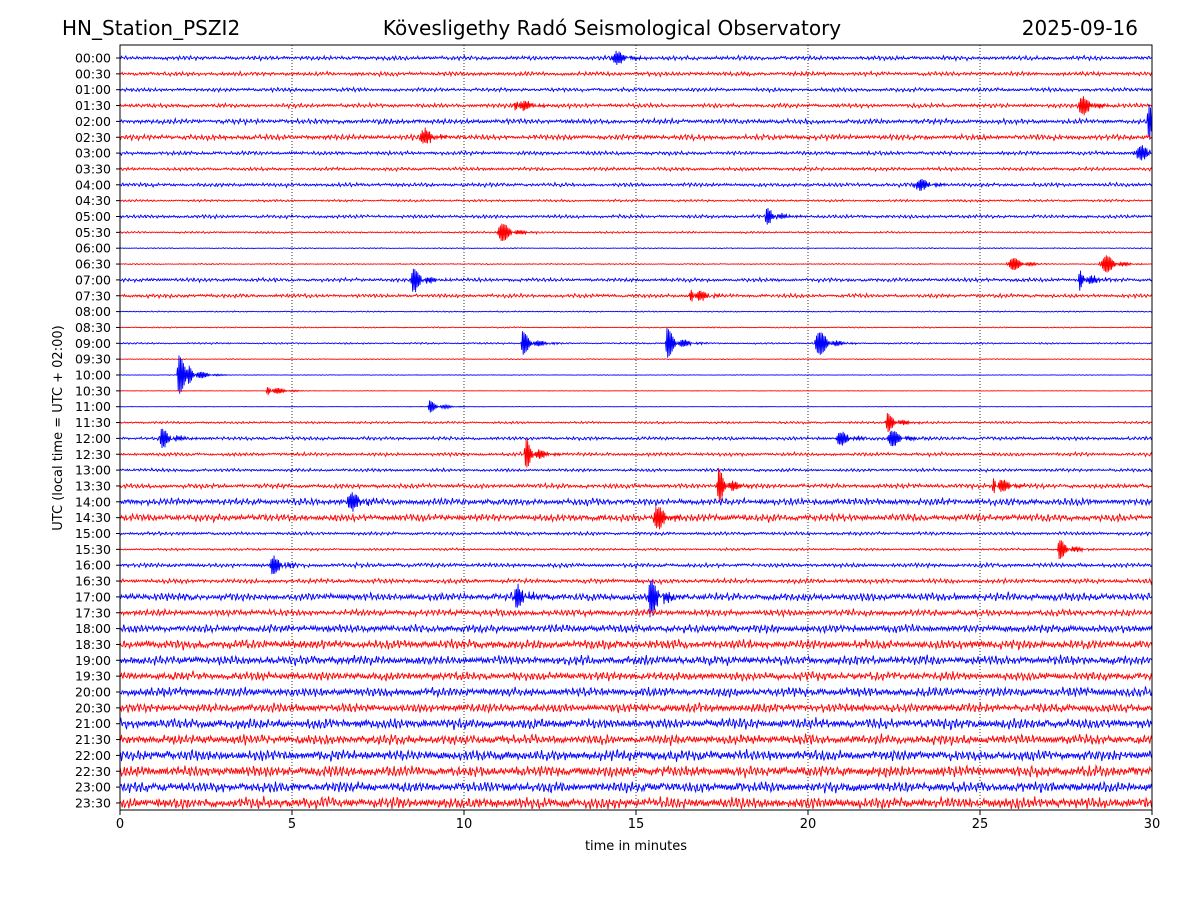 This screenshot has width=1200, height=900. Describe the element at coordinates (93, 200) in the screenshot. I see `row-label-0430: 04:30` at that location.